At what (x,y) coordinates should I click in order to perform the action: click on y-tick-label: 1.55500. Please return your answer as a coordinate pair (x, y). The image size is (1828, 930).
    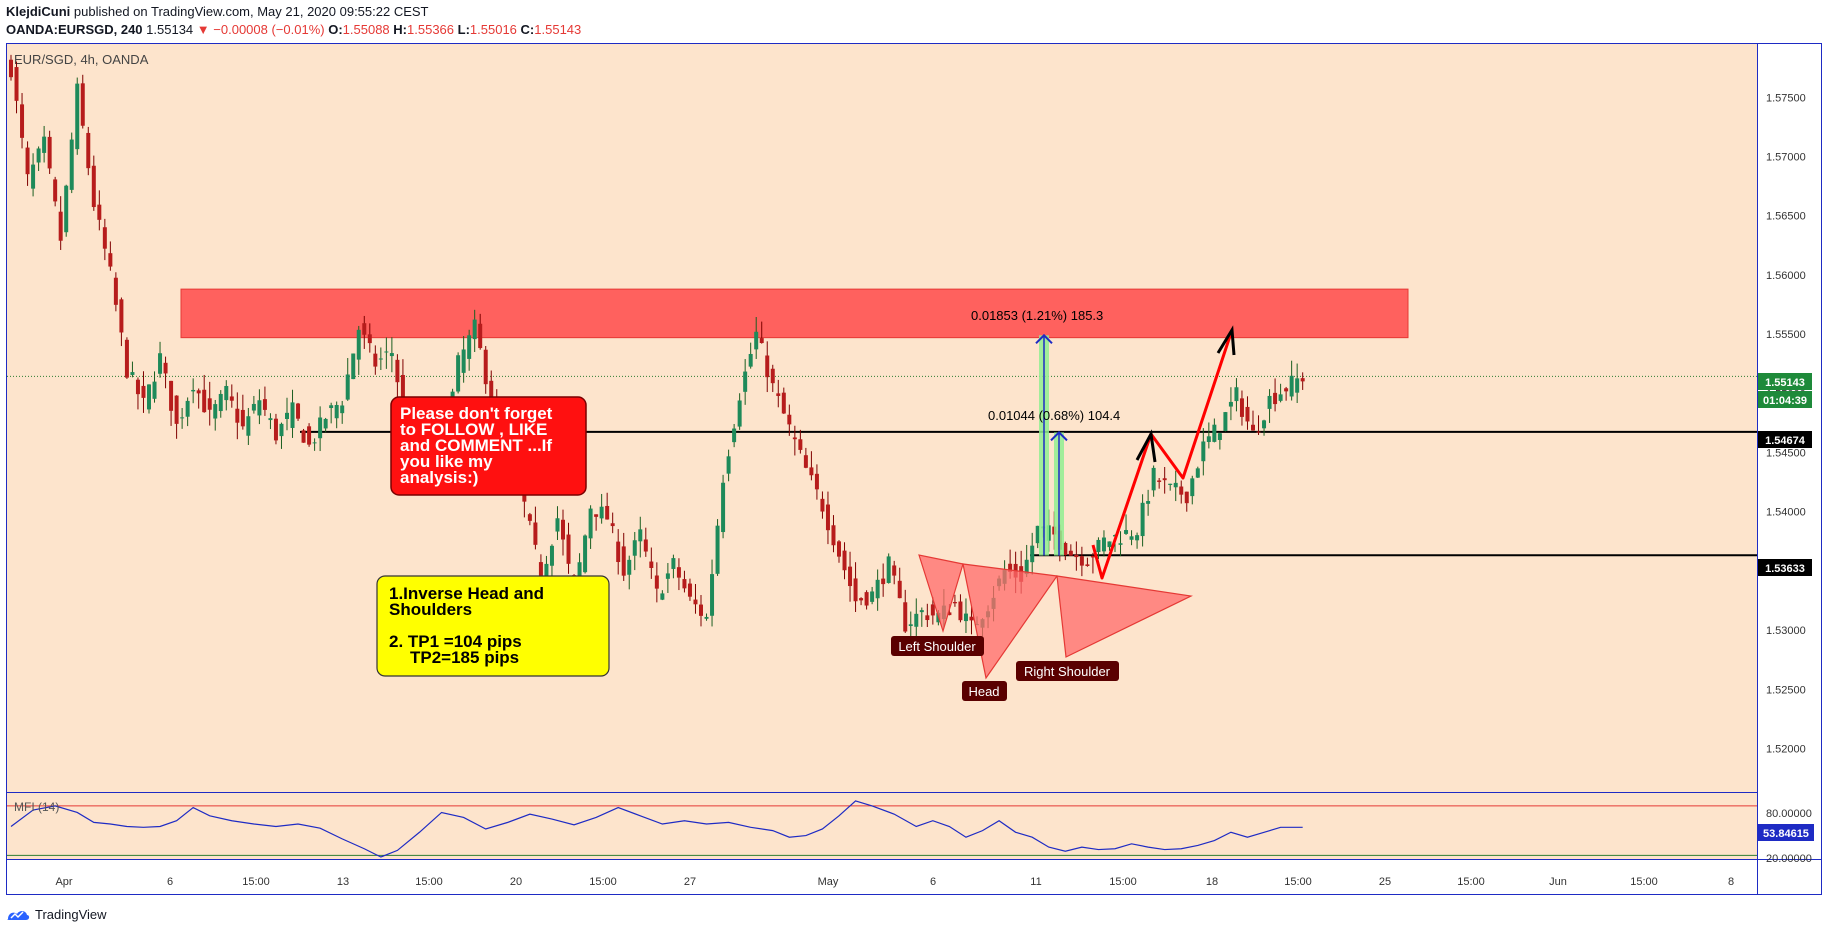
    Looking at the image, I should click on (1786, 335).